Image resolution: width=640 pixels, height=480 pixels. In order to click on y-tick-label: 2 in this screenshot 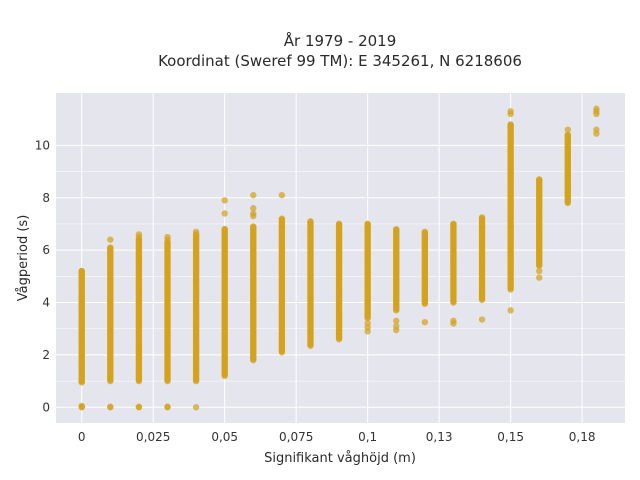, I will do `click(46, 355)`.